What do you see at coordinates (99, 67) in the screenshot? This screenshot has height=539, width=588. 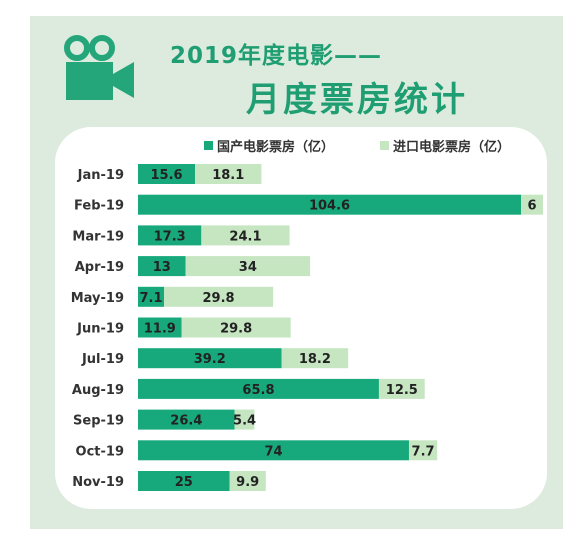 I see `movie-camera-icon` at bounding box center [99, 67].